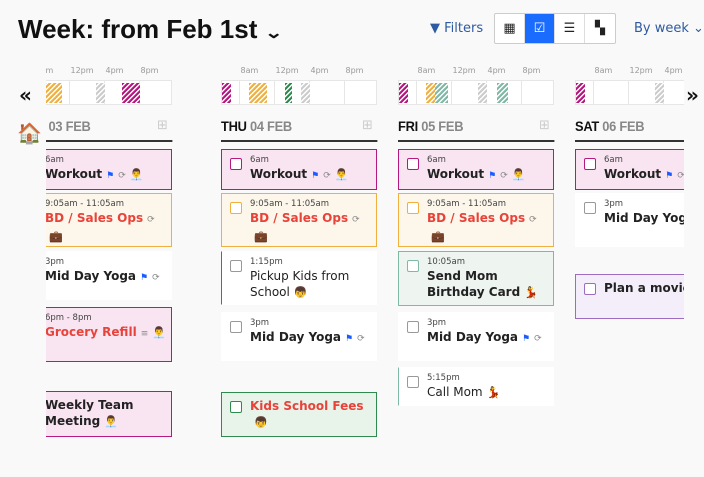 This screenshot has width=704, height=477. What do you see at coordinates (274, 33) in the screenshot?
I see `chevron-down-icon: ⌄` at bounding box center [274, 33].